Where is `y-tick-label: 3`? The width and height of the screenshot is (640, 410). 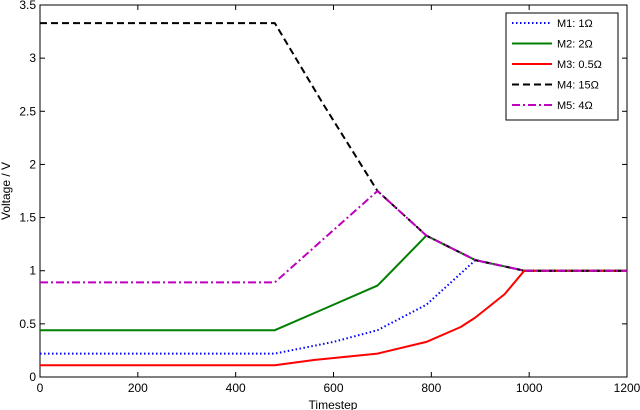
y-tick-label: 3 is located at coordinates (32, 58).